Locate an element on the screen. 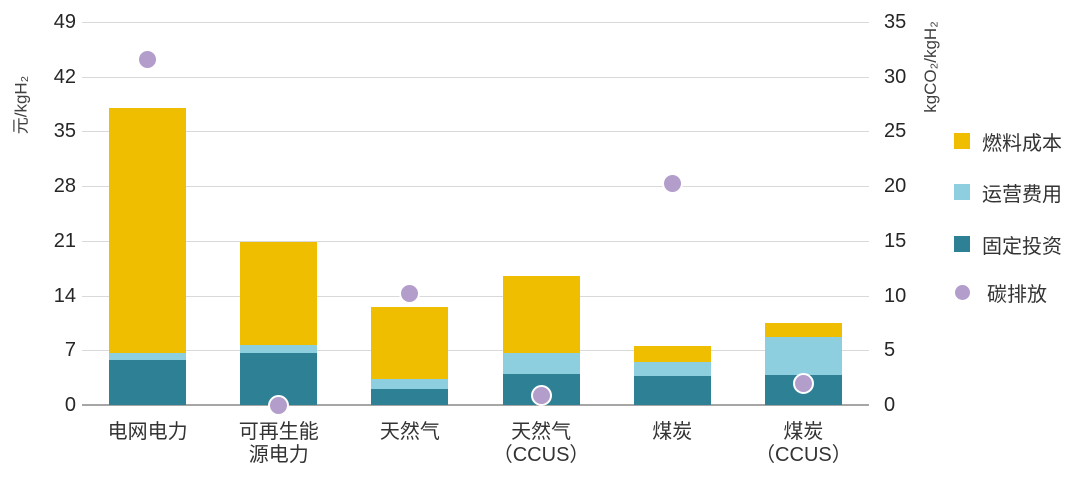 The image size is (1080, 481). legend-circle-swatch is located at coordinates (962, 292).